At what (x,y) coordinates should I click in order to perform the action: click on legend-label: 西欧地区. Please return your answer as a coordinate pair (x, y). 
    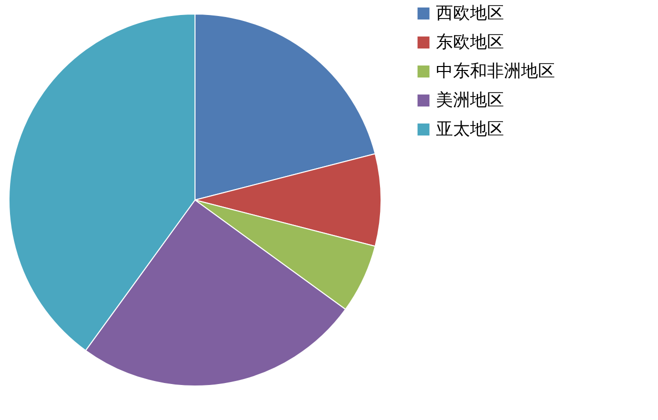
    Looking at the image, I should click on (470, 14).